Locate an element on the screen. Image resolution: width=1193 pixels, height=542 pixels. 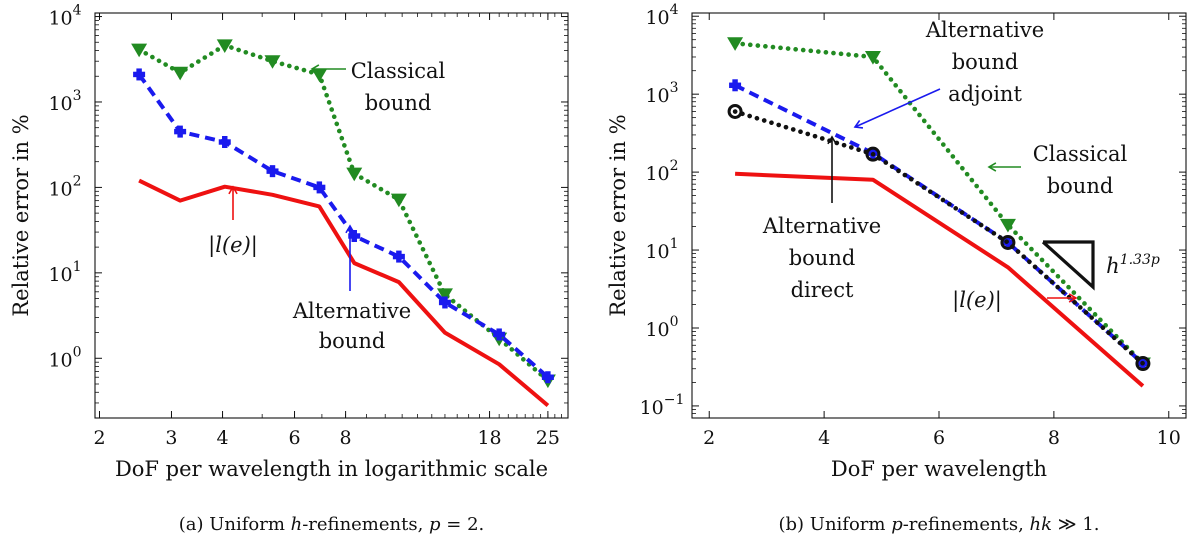
y-tick-label: 10⁻¹ is located at coordinates (662, 405).